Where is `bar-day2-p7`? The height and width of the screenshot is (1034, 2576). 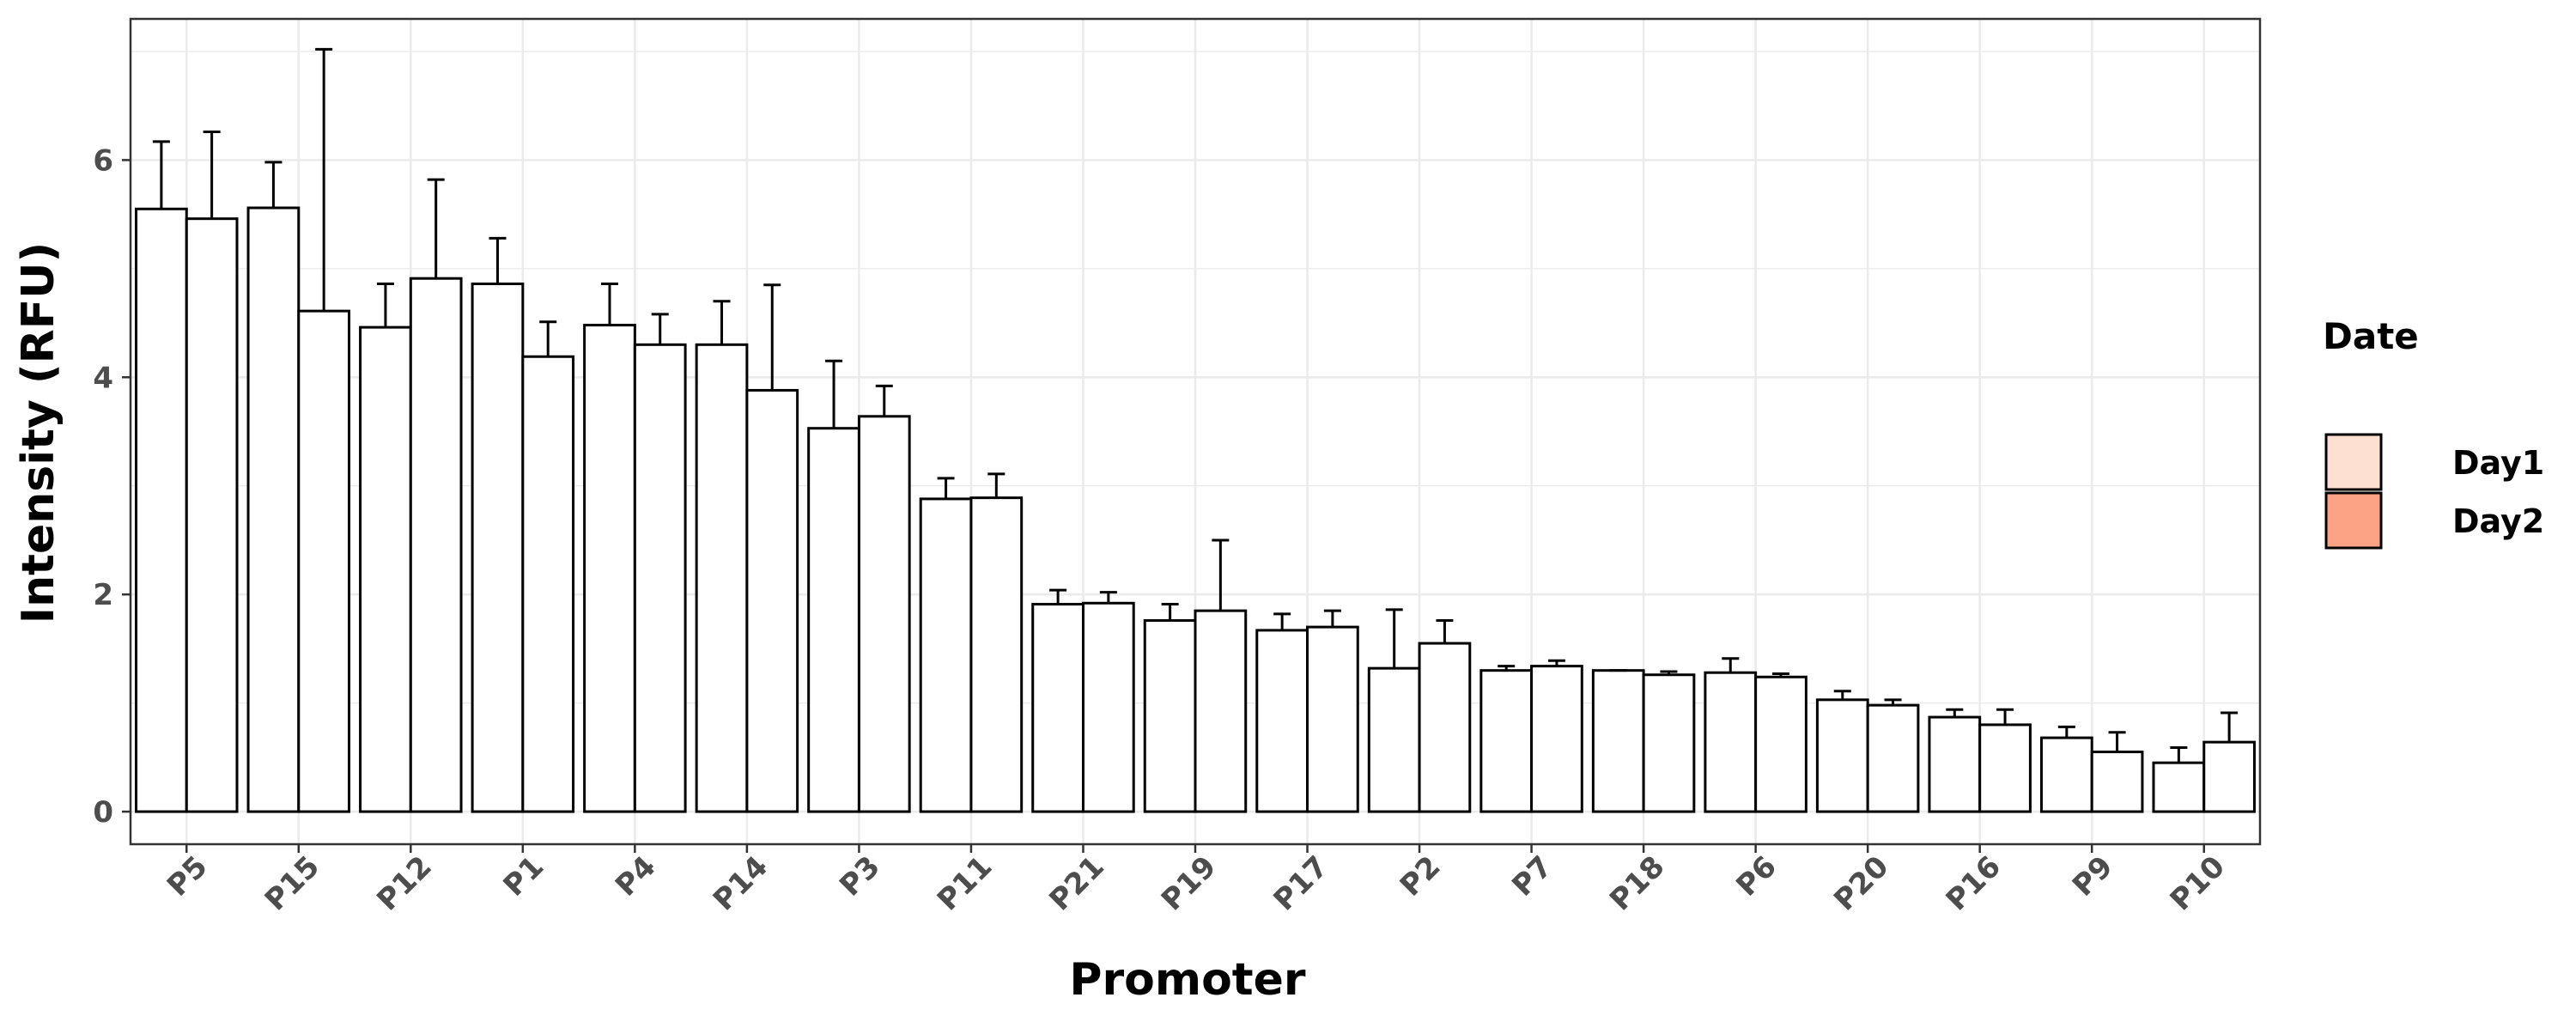 bar-day2-p7 is located at coordinates (1557, 739).